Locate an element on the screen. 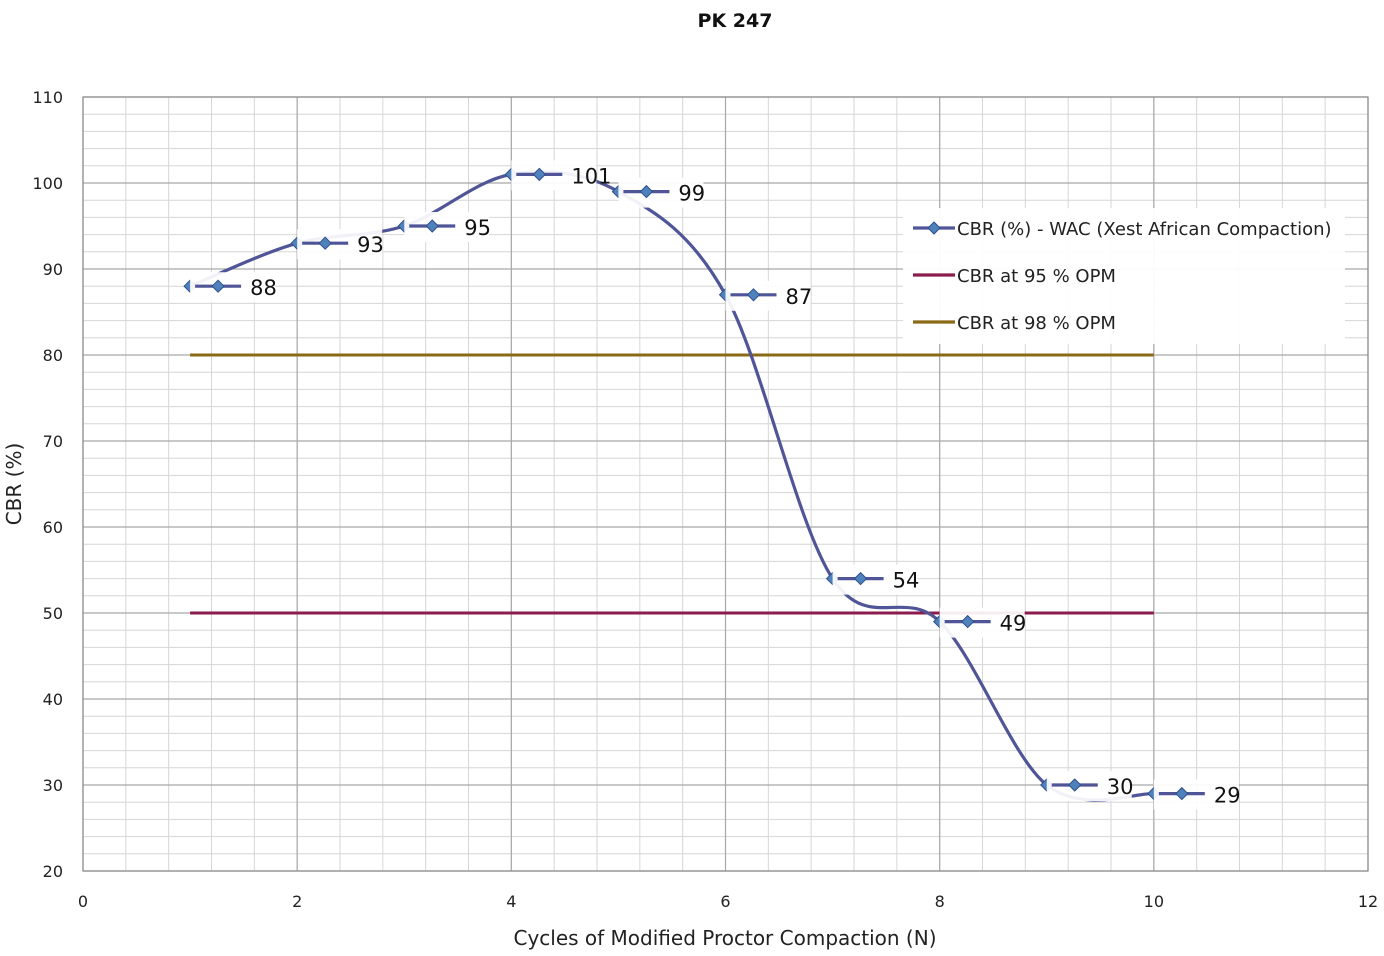  chart-title: PK 247 is located at coordinates (735, 21).